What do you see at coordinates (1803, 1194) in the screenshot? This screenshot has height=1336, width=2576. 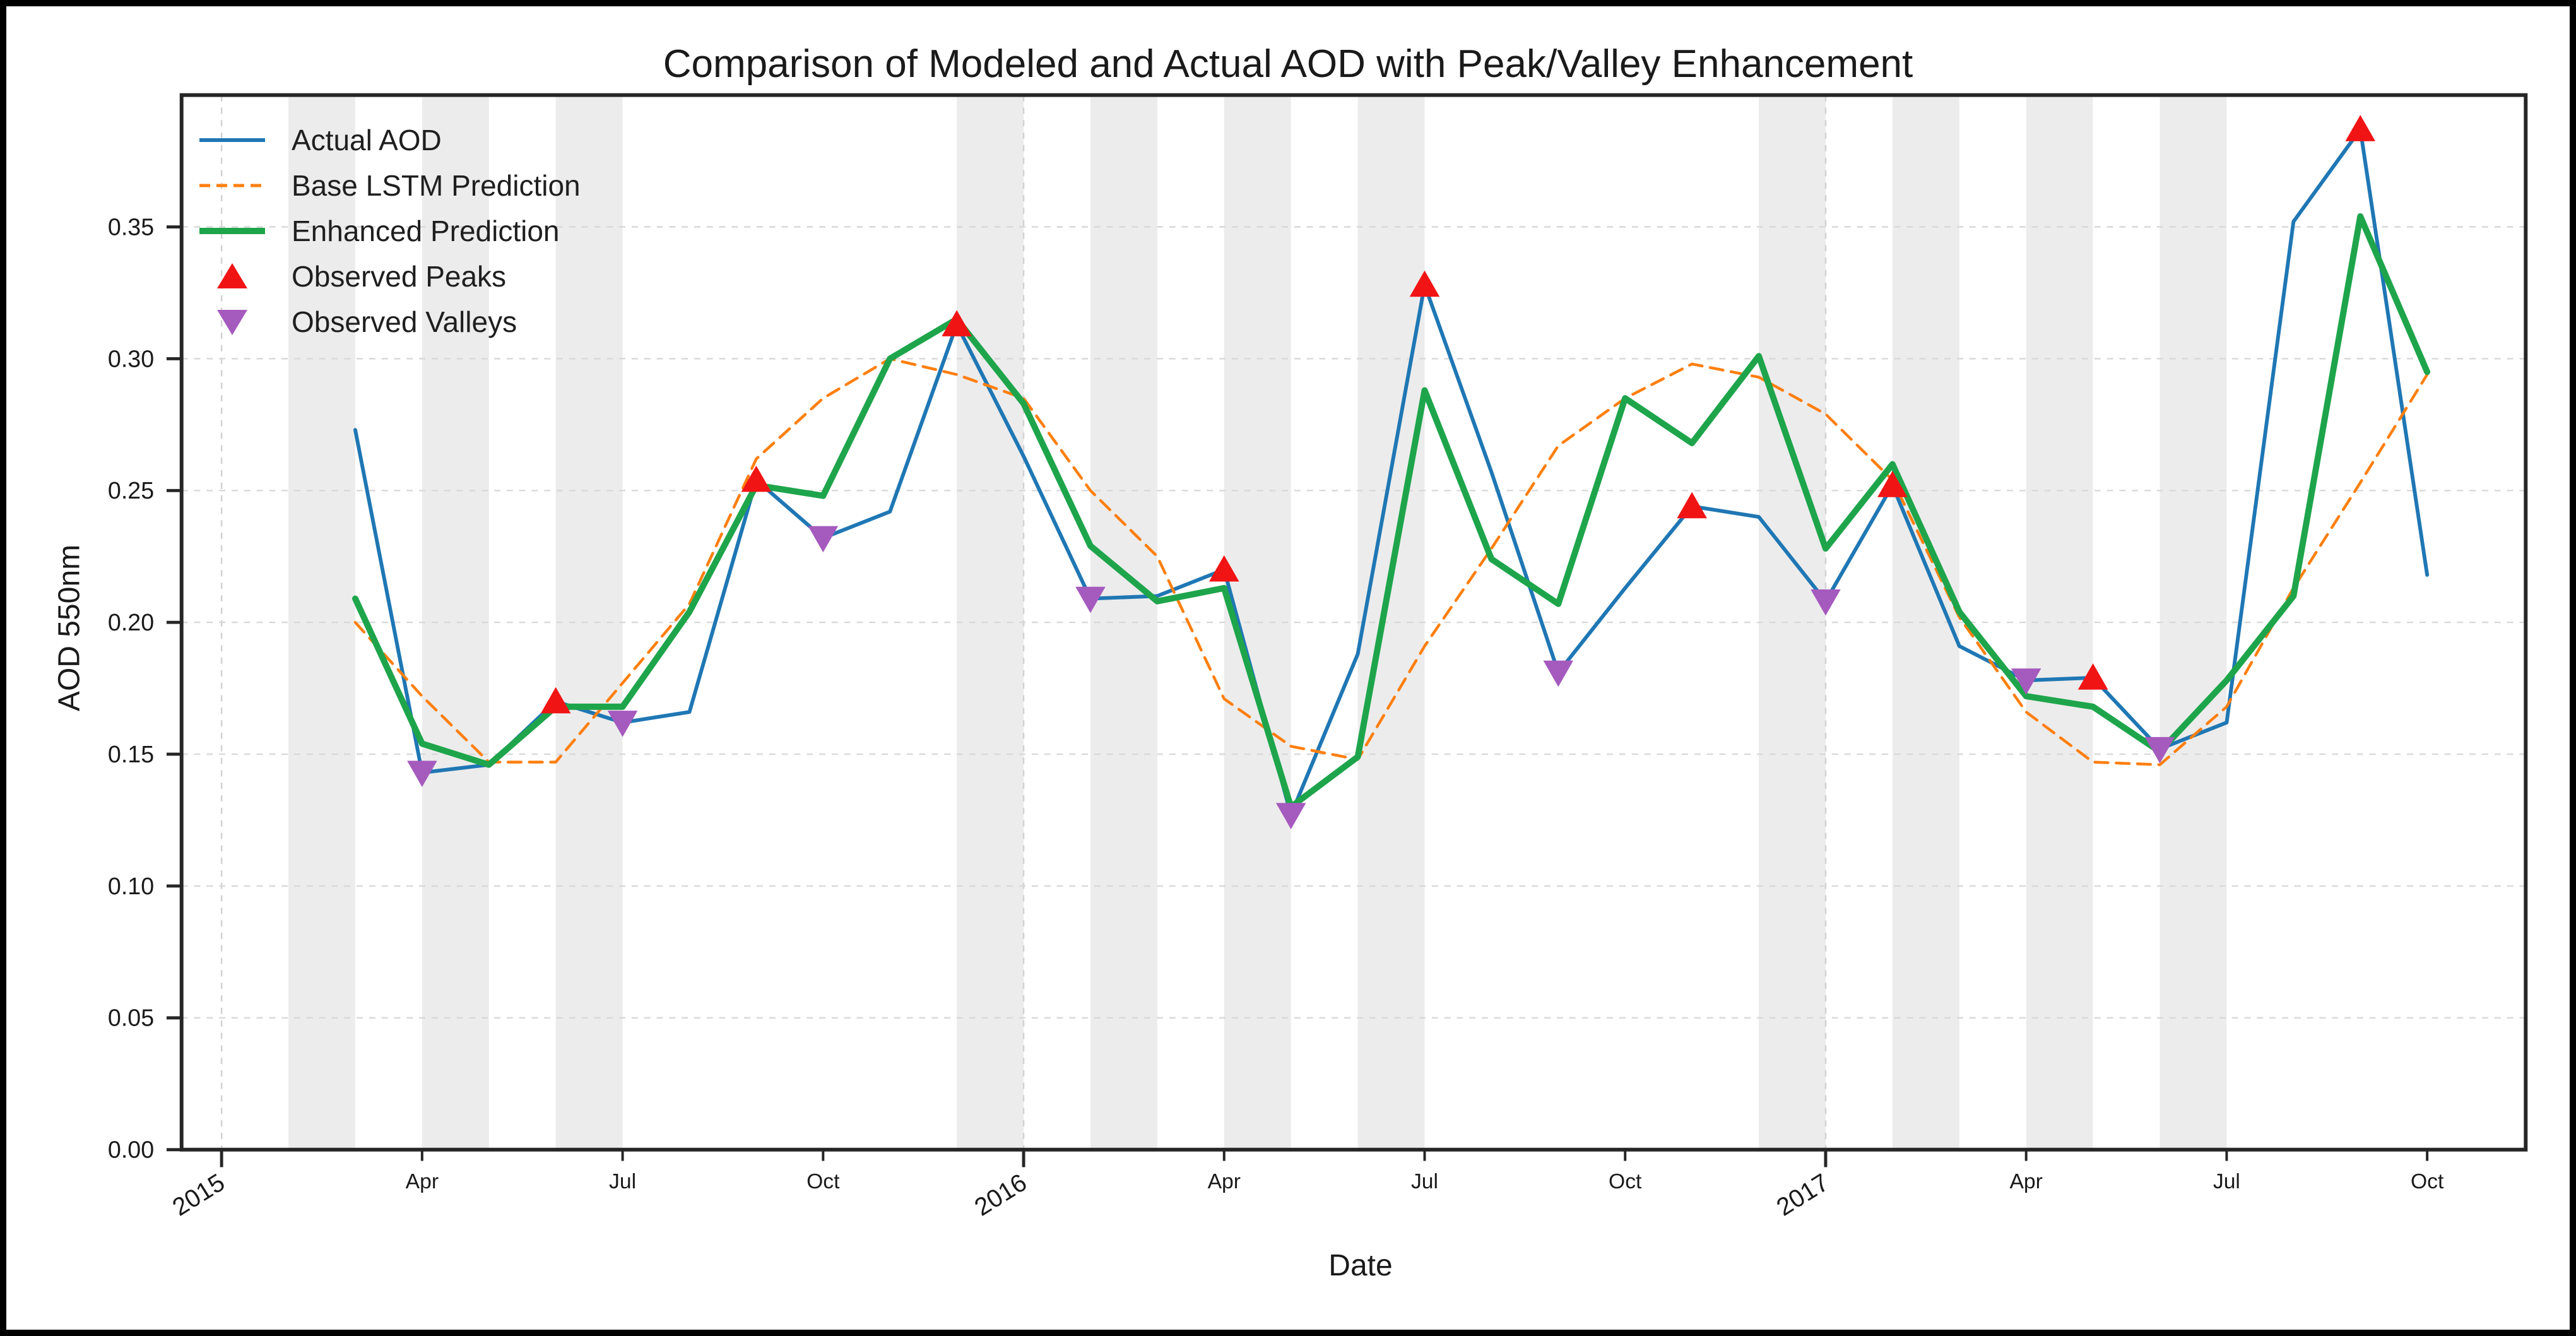 I see `x-year-tick-label: 2017` at bounding box center [1803, 1194].